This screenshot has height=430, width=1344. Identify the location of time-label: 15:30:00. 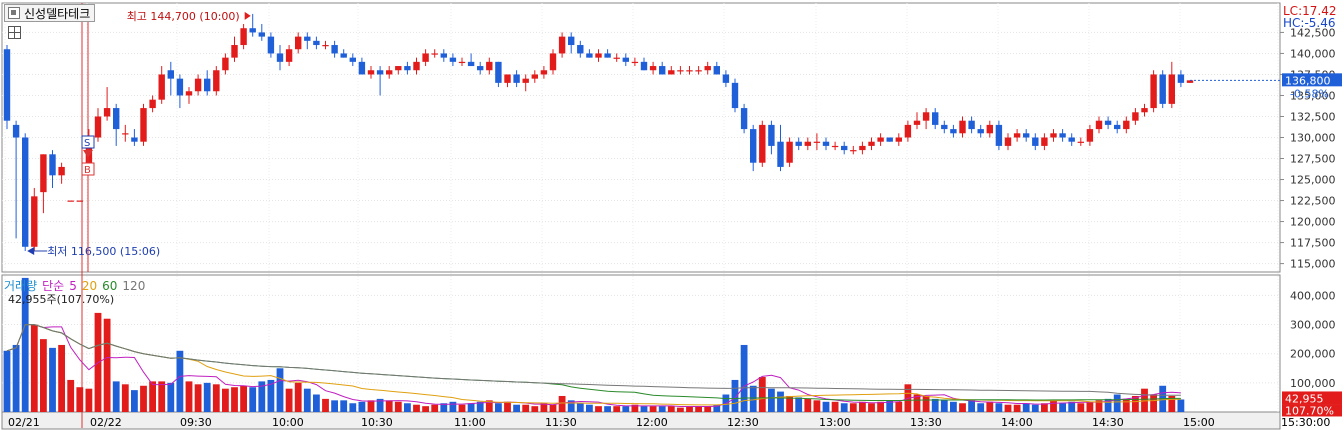
(1305, 422).